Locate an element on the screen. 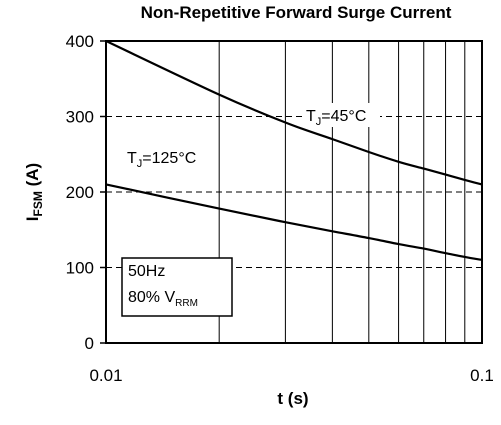 Image resolution: width=501 pixels, height=425 pixels. condition-voltage-pre: 80% V is located at coordinates (151, 297).